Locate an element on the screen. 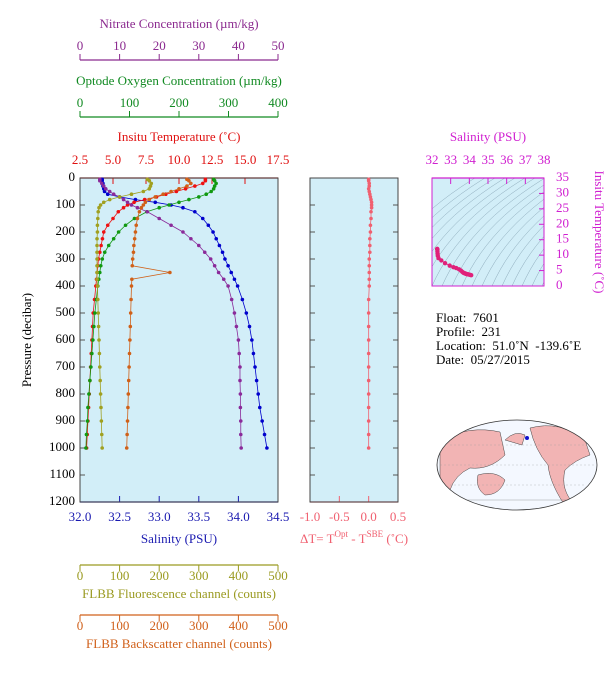 This screenshot has width=616, height=689. x-axis-title: Nitrate Concentration (µm/kg) is located at coordinates (178, 23).